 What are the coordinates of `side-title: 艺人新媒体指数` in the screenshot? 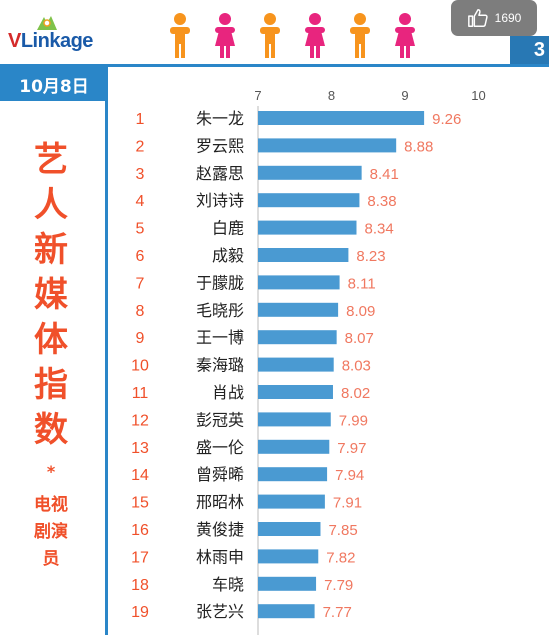 It's located at (51, 295).